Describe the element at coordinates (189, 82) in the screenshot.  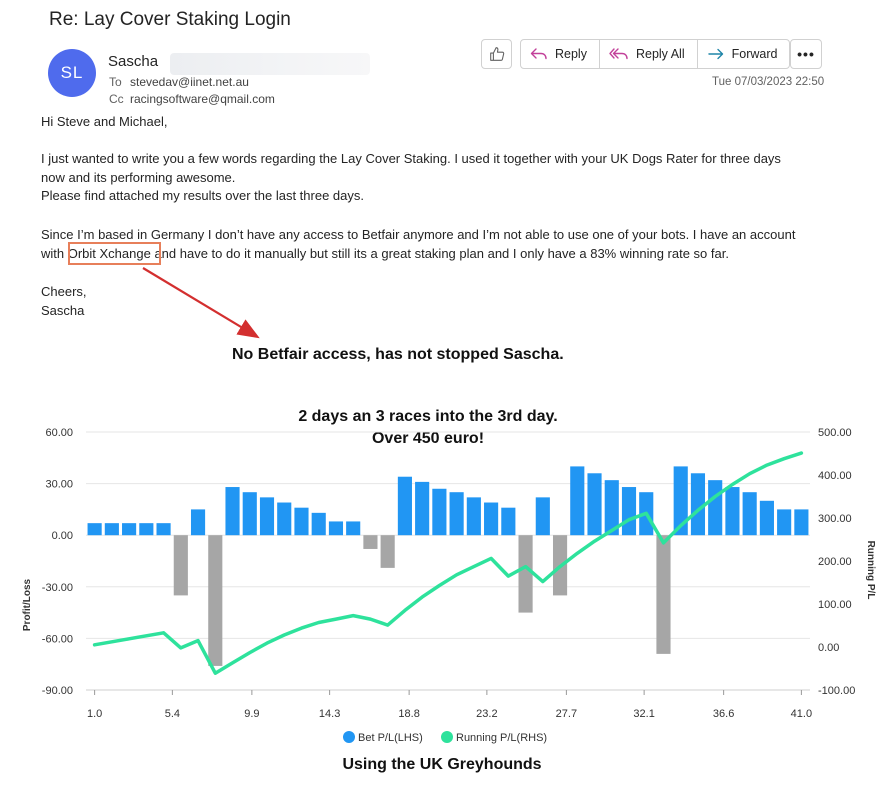
I see `to-address: stevedav@iinet.net.au` at that location.